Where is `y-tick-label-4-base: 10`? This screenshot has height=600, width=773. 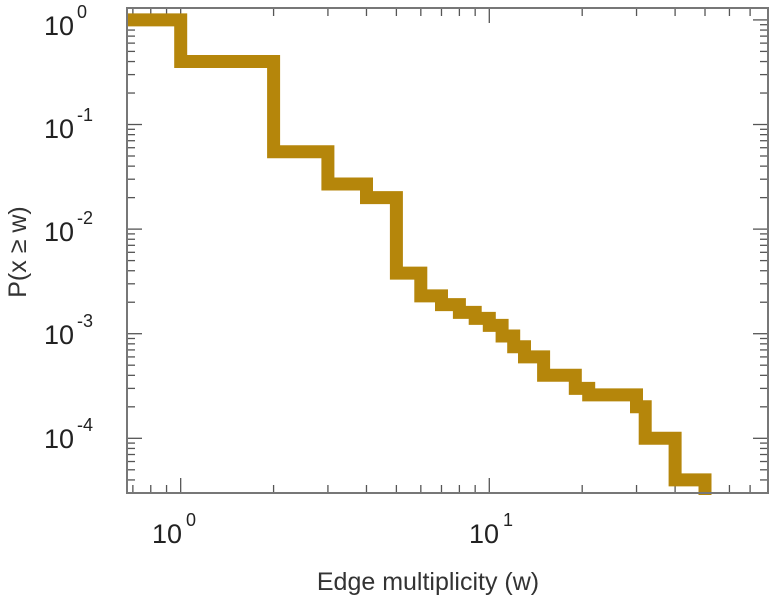
y-tick-label-4-base: 10 is located at coordinates (59, 439).